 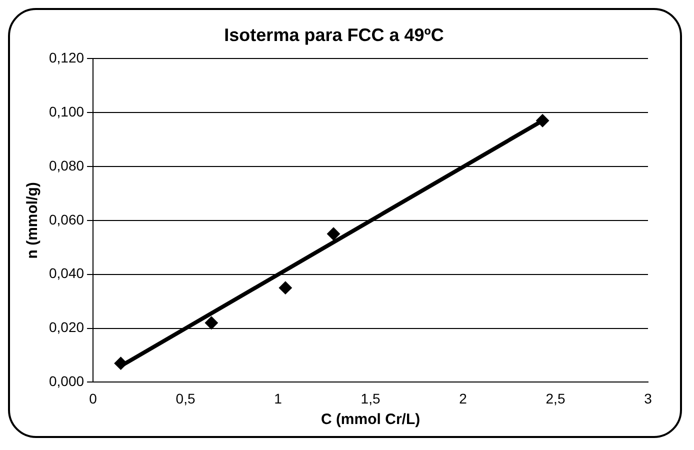 I want to click on x-tick-label: 0, so click(x=93, y=398).